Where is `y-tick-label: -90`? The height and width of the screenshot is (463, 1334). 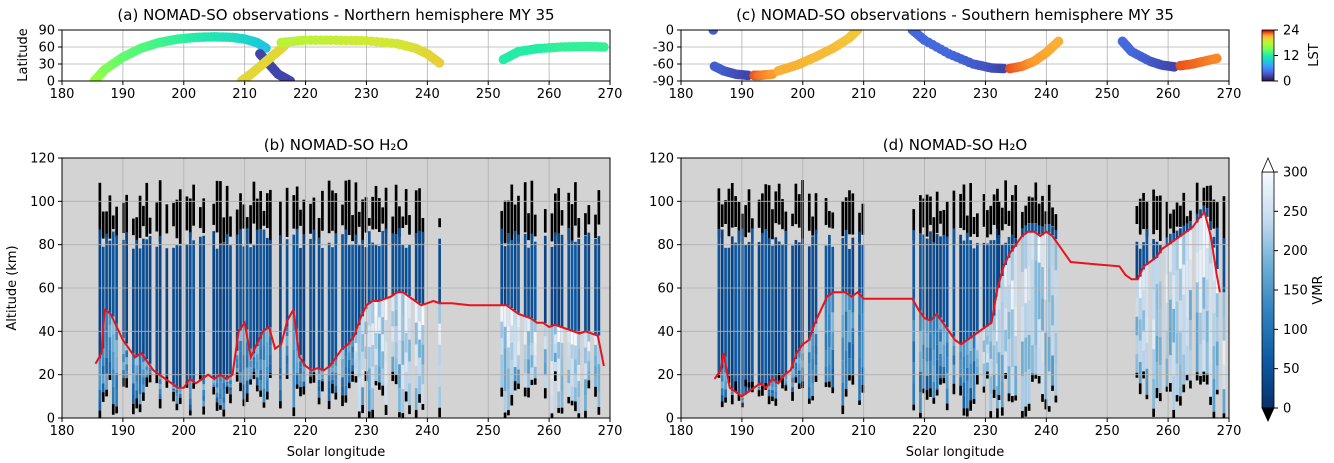 y-tick-label: -90 is located at coordinates (663, 82).